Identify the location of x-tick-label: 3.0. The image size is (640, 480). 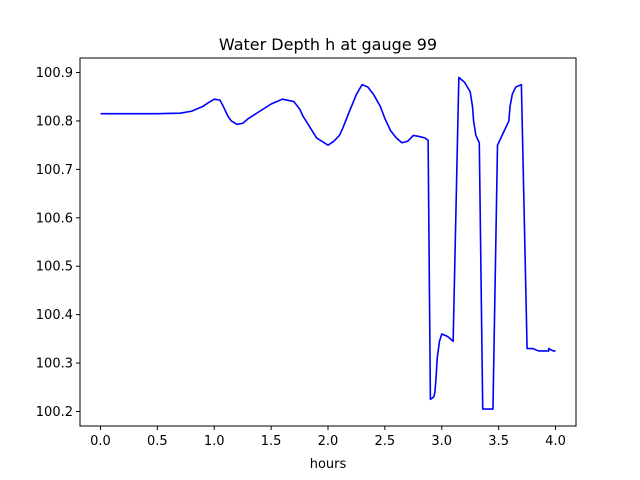
(441, 441).